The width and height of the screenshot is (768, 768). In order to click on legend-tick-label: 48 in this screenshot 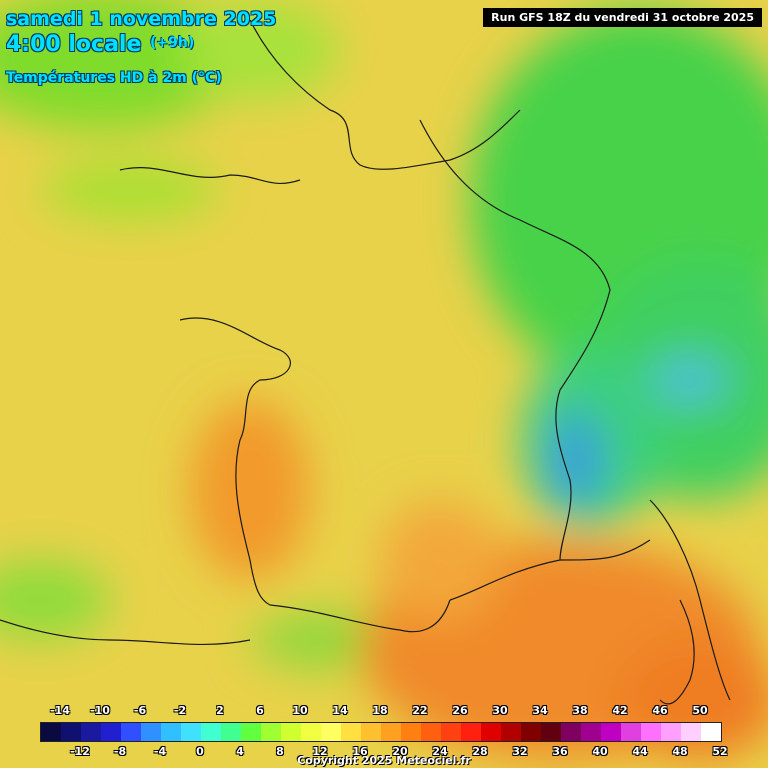, I will do `click(680, 751)`.